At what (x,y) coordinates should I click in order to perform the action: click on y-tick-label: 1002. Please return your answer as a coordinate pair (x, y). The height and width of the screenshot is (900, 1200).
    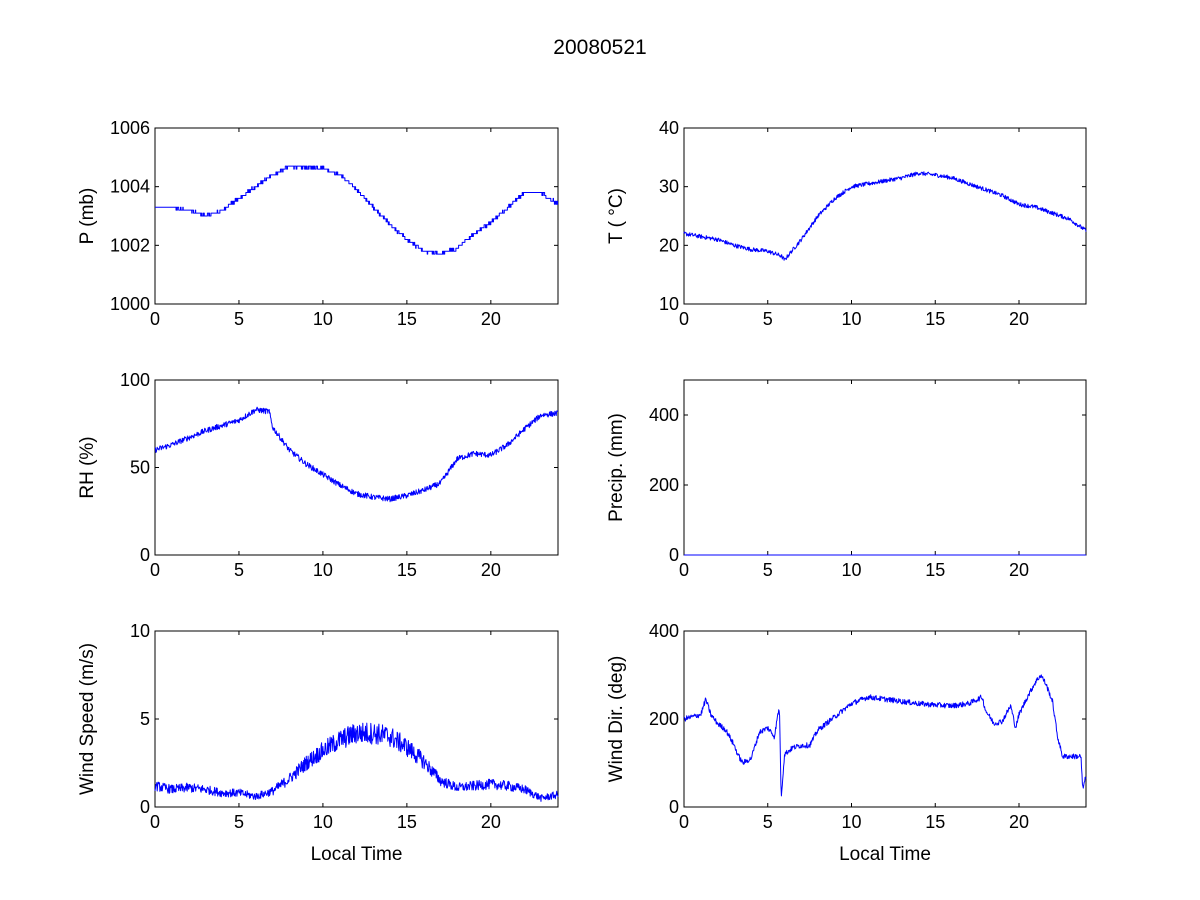
    Looking at the image, I should click on (130, 245).